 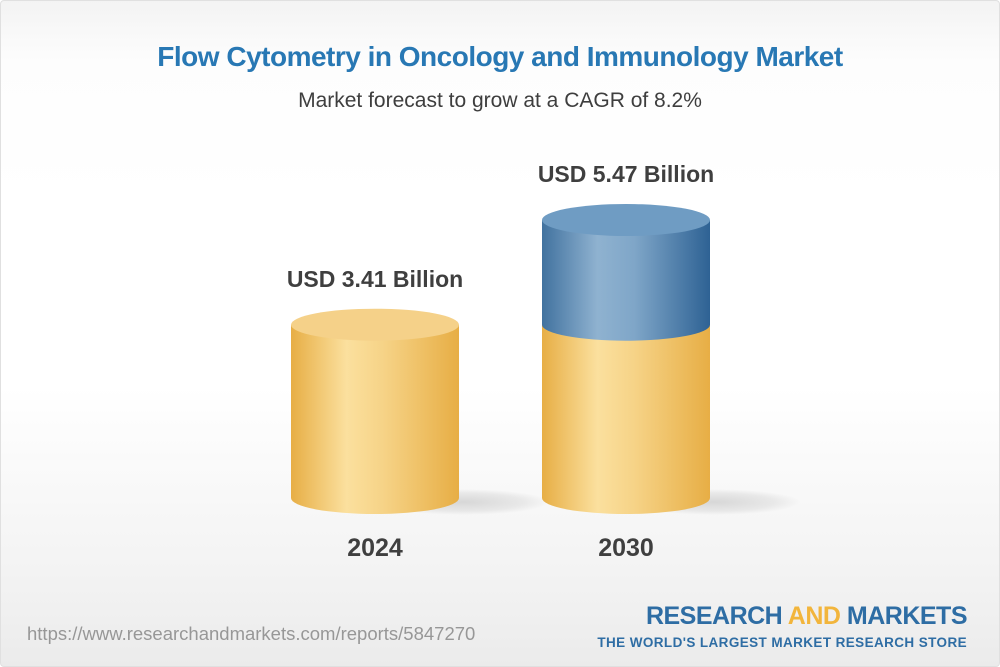 I want to click on logo-word-and: AND, so click(x=814, y=616).